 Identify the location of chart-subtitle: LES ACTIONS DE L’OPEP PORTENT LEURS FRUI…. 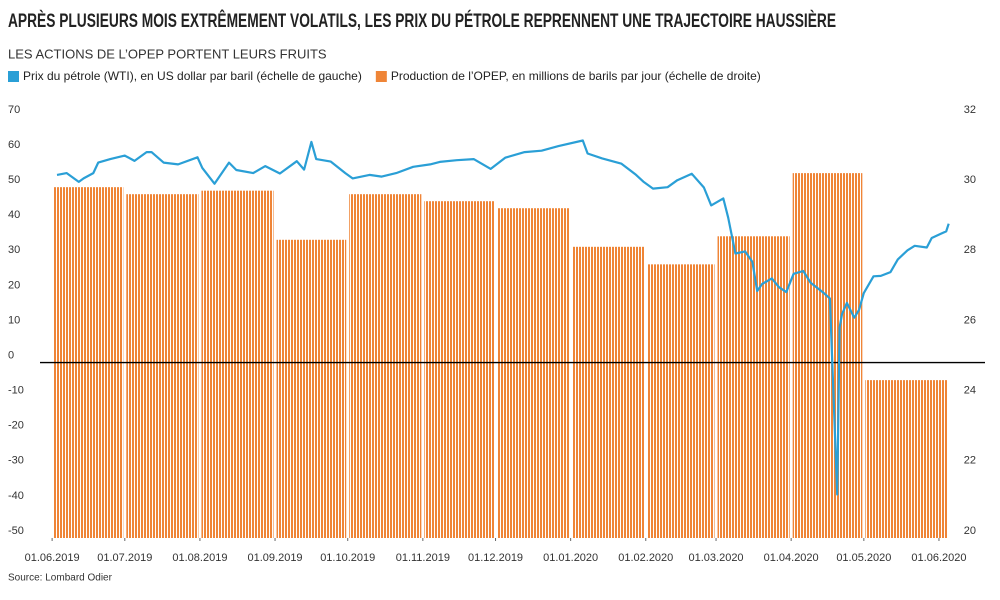
(167, 53).